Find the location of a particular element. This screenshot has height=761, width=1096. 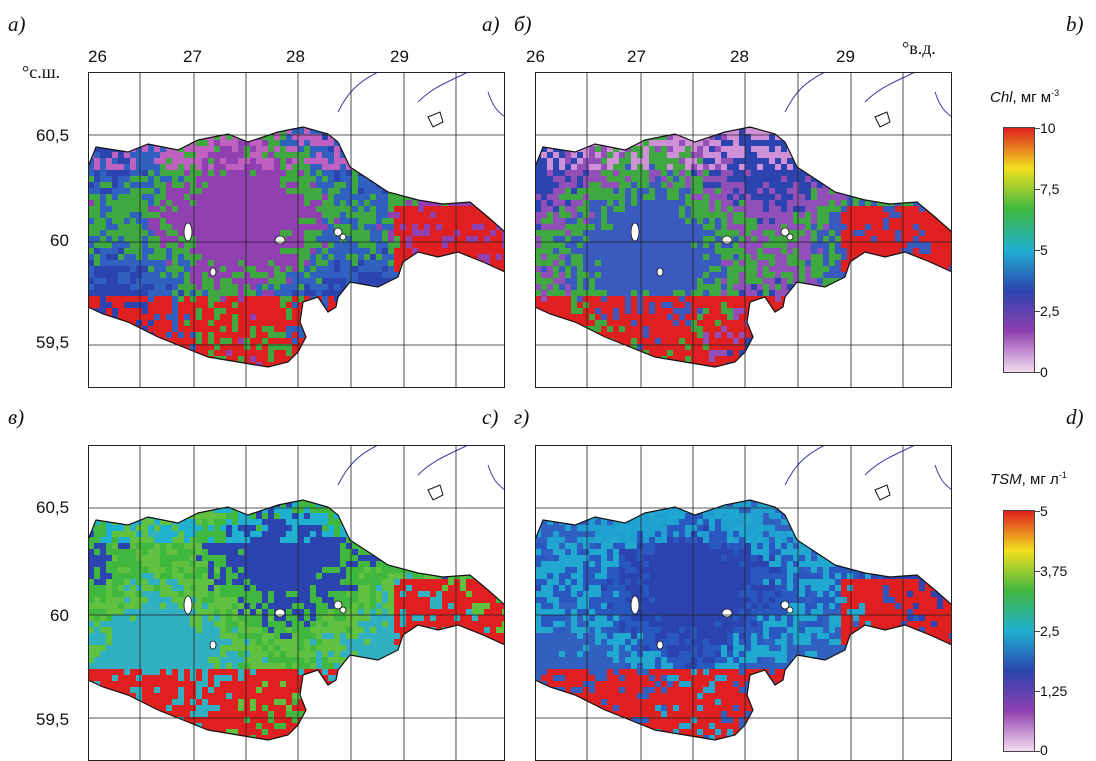

panel-c-label: в) is located at coordinates (16, 417).